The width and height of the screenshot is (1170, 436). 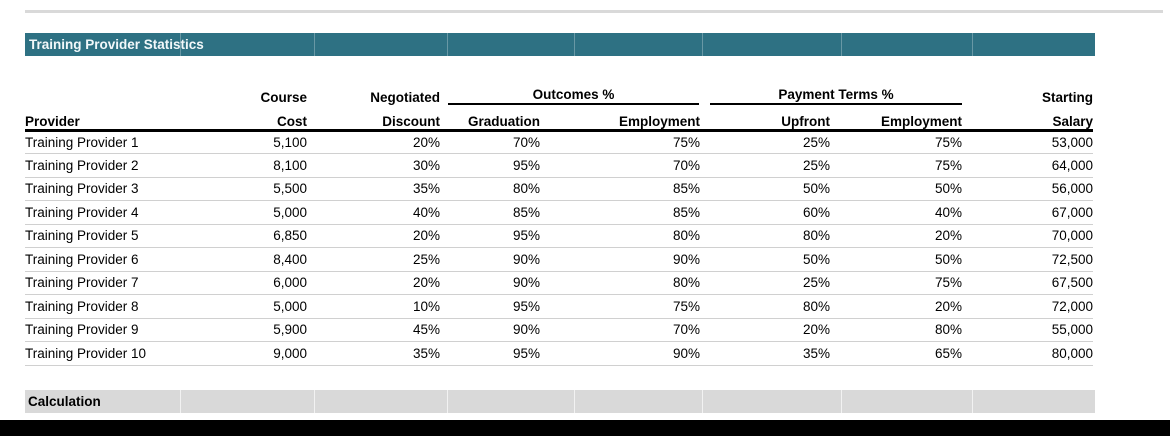 What do you see at coordinates (256, 283) in the screenshot?
I see `cell-course-cost: 6,000` at bounding box center [256, 283].